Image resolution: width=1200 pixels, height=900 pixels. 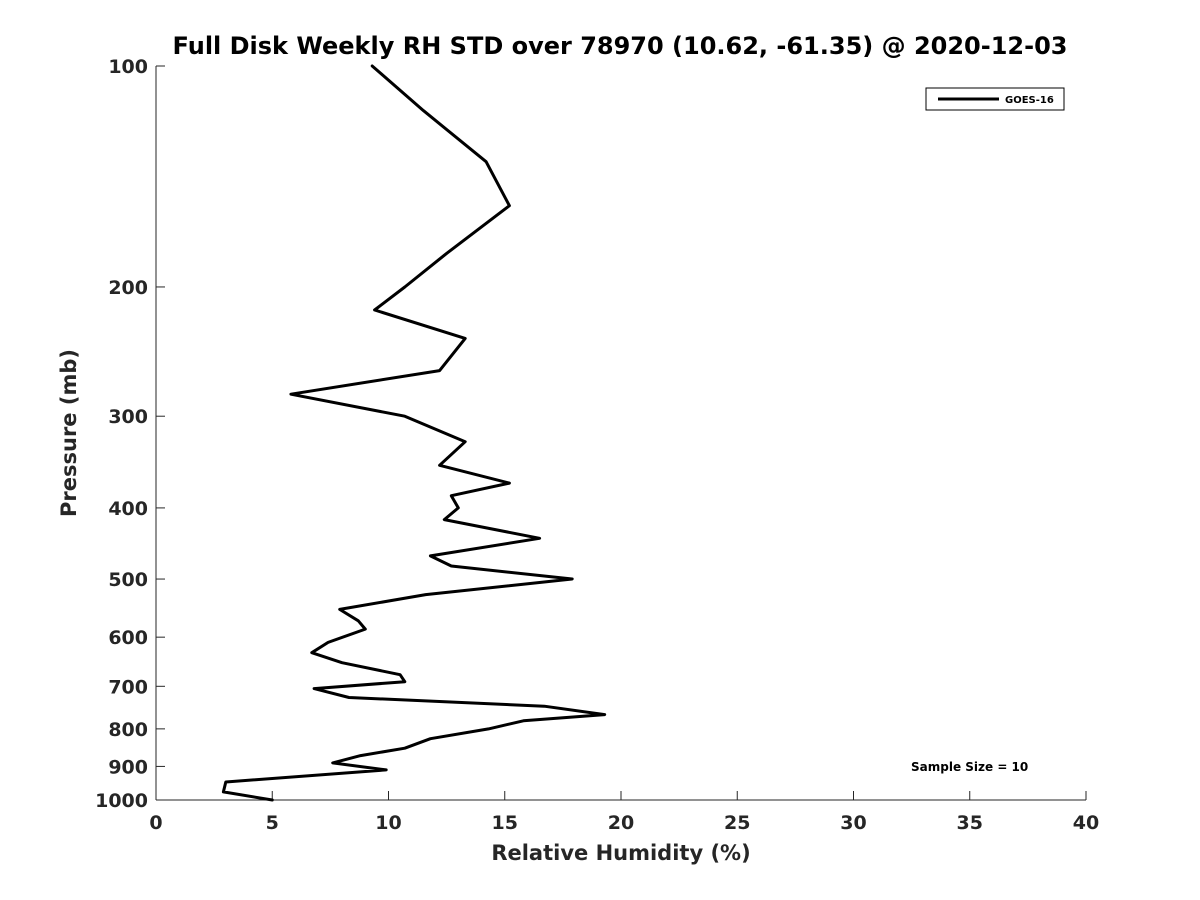 What do you see at coordinates (969, 767) in the screenshot?
I see `sample-size-annotation: Sample Size = 10` at bounding box center [969, 767].